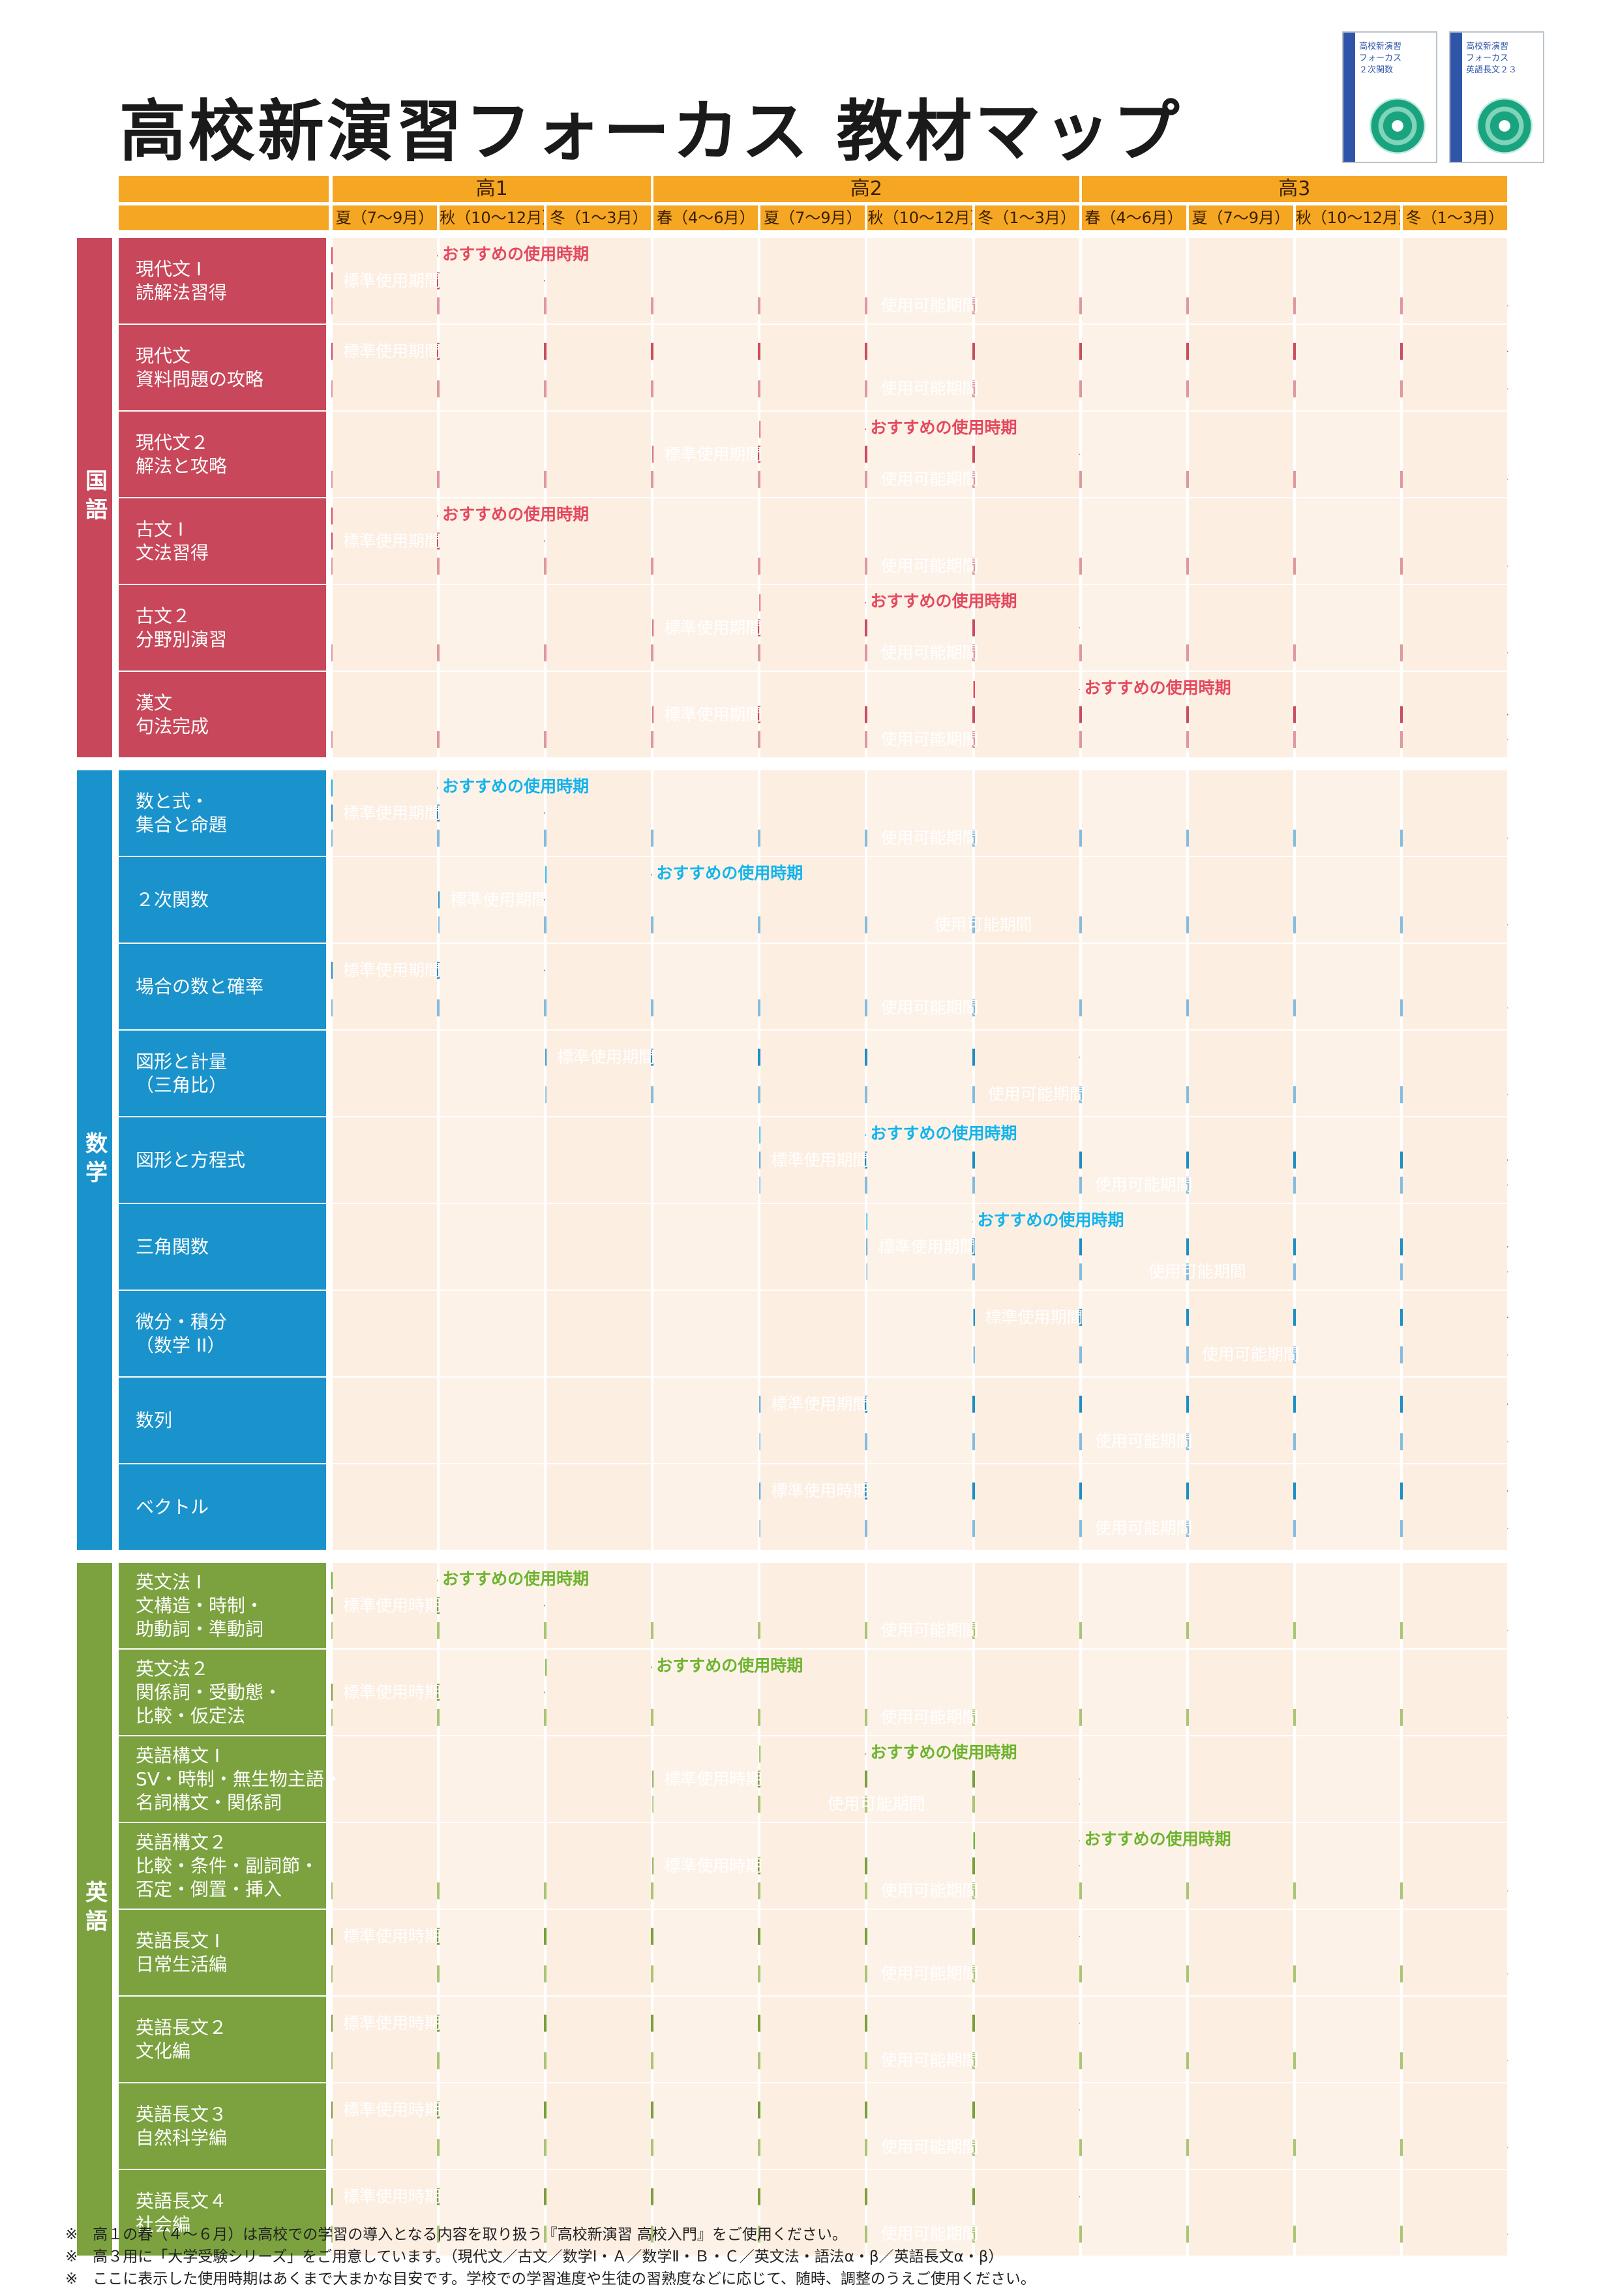 The height and width of the screenshot is (2296, 1618). What do you see at coordinates (223, 900) in the screenshot?
I see `book-label: ２次関数` at bounding box center [223, 900].